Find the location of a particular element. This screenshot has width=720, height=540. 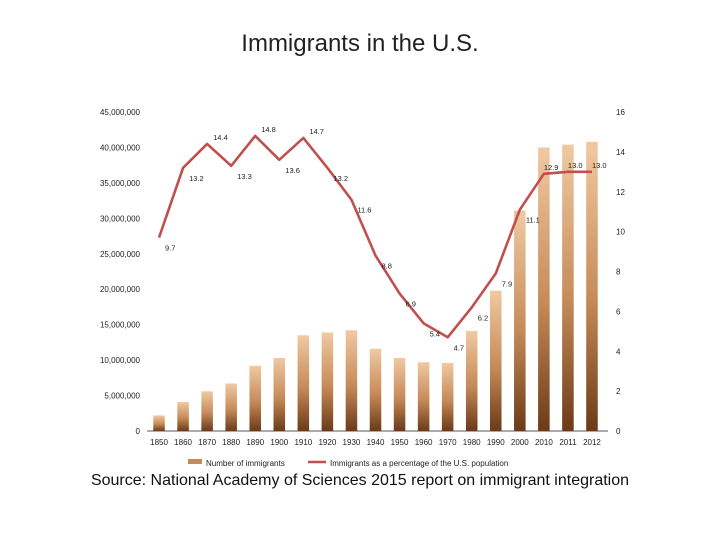

x-tick-label: 1870 is located at coordinates (207, 442).